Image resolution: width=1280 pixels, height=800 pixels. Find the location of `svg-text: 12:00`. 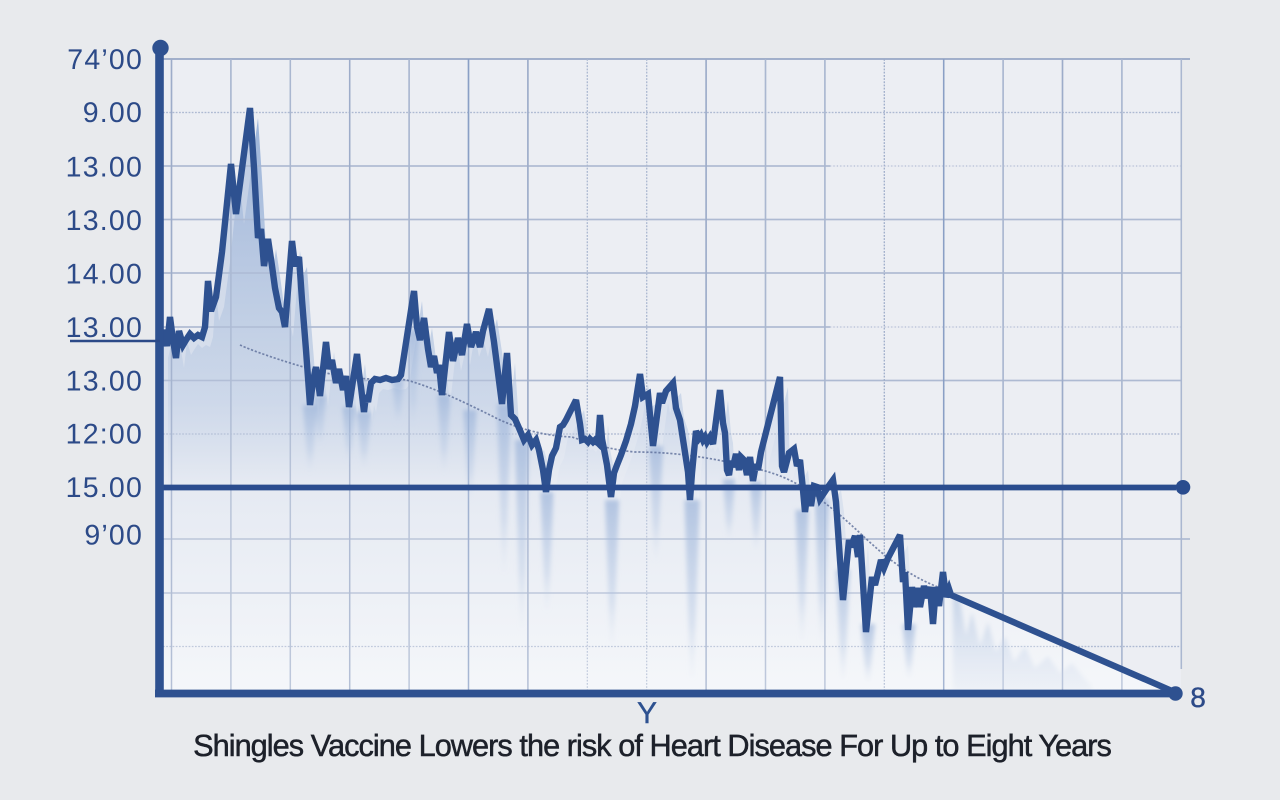

svg-text: 12:00 is located at coordinates (104, 435).